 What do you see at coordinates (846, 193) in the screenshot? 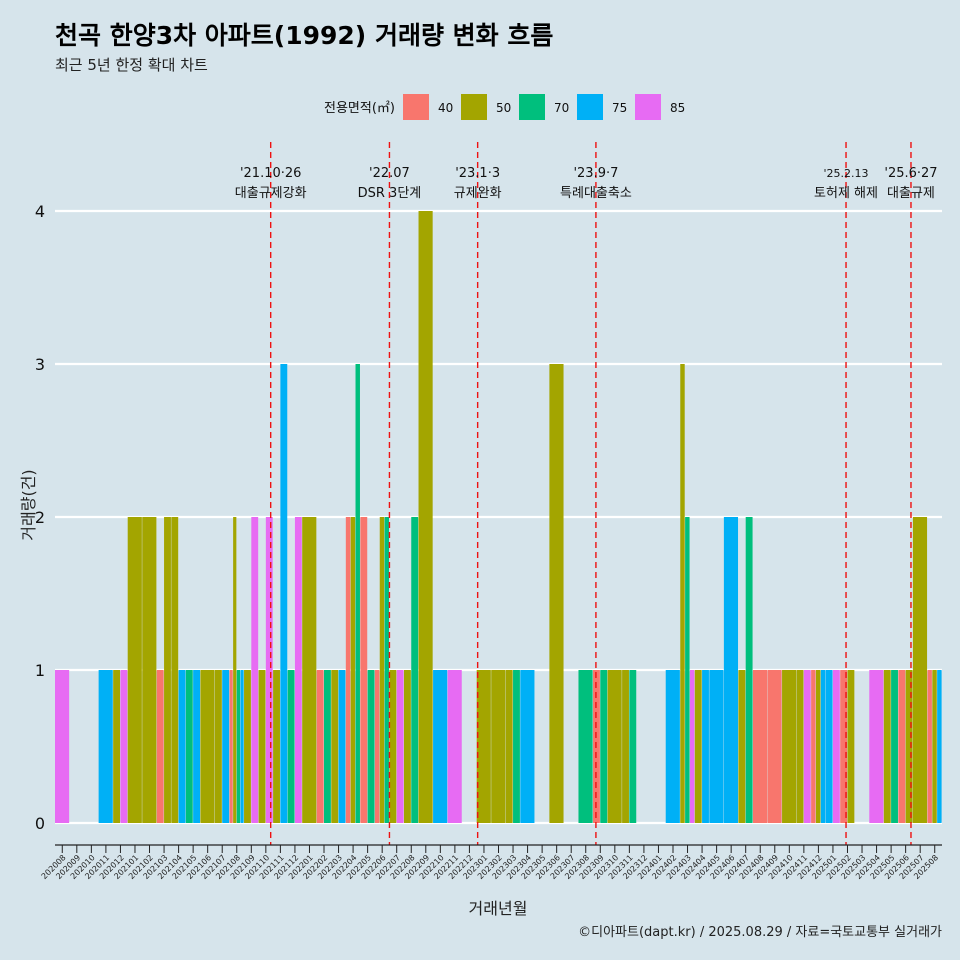
I see `event-label: 토허제 해제` at bounding box center [846, 193].